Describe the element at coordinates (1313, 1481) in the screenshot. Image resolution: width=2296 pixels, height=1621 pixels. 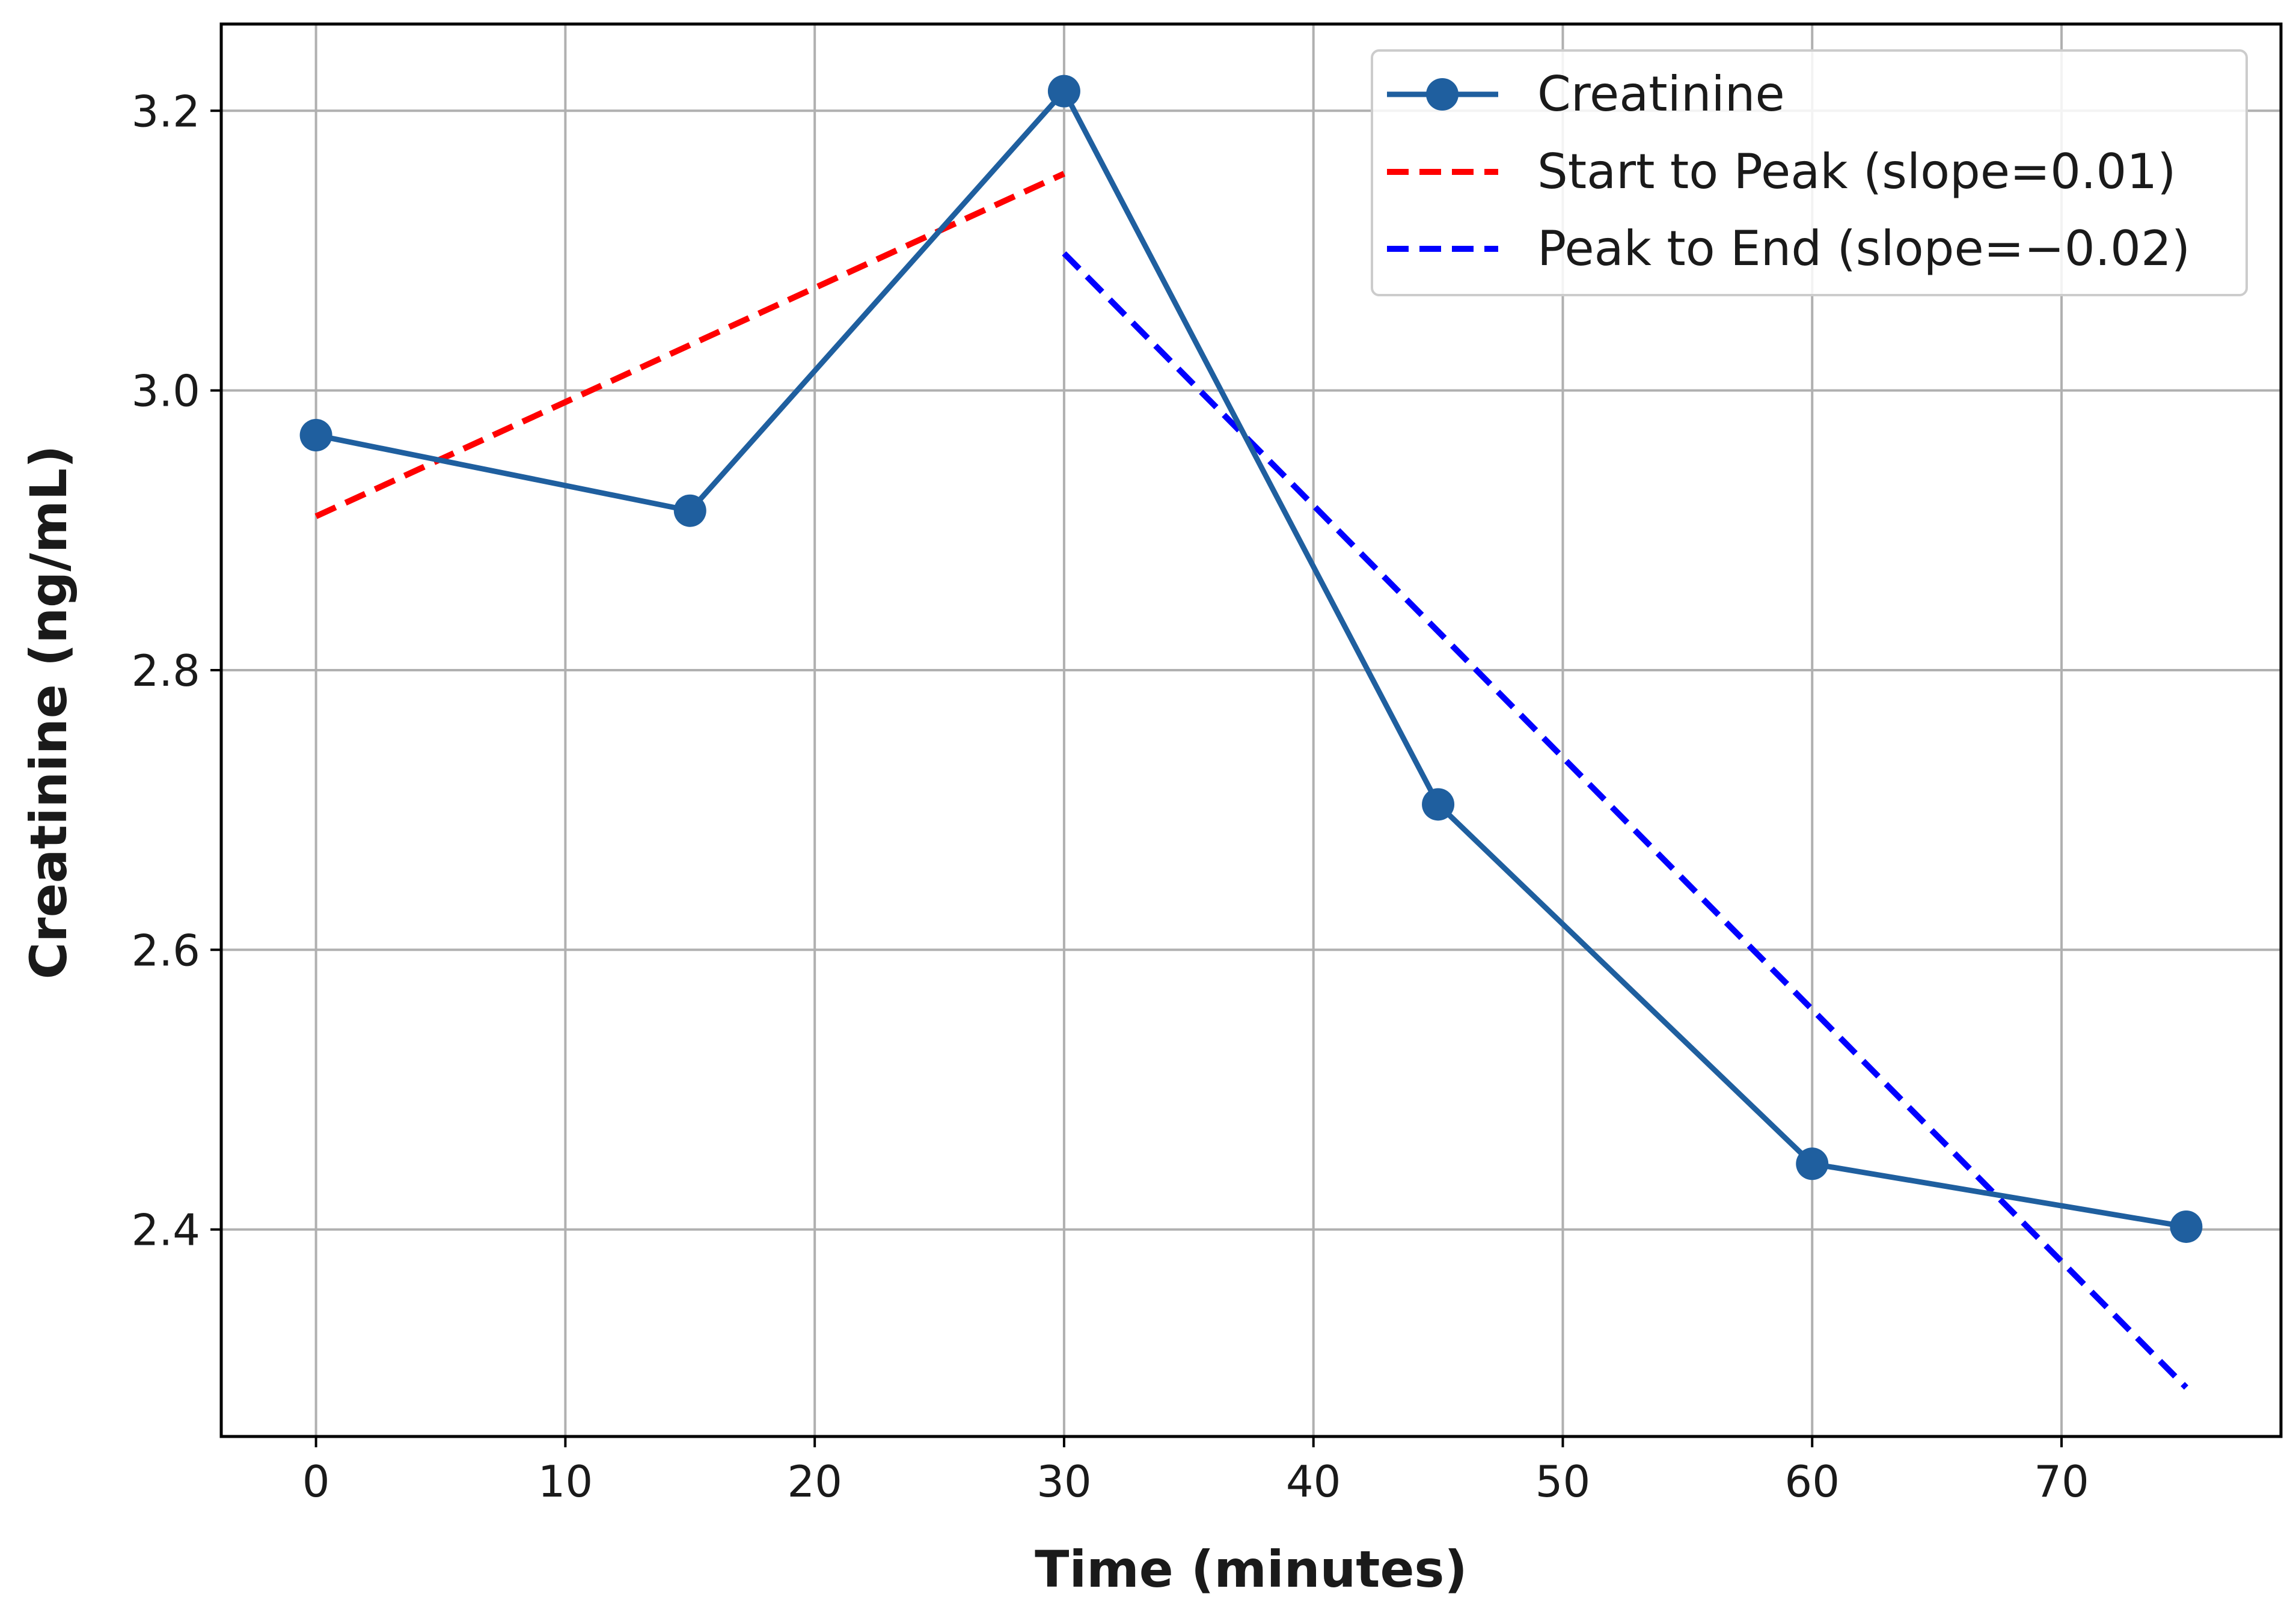
I see `x-tick-label: 40` at that location.